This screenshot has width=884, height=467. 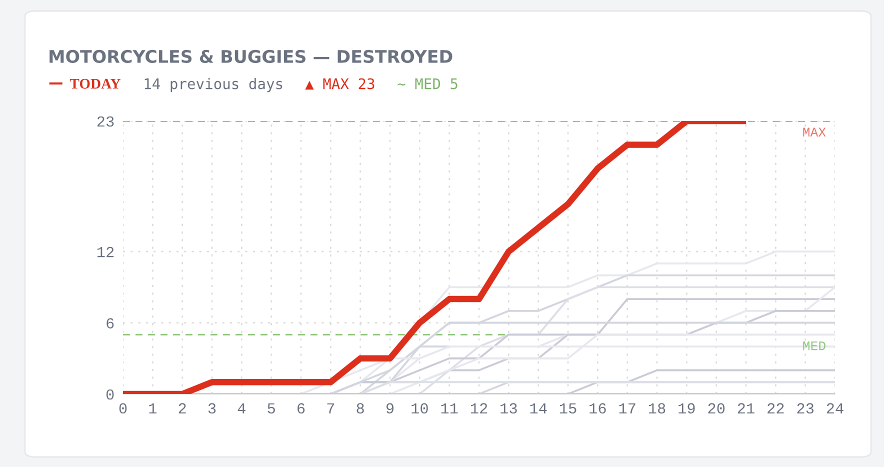 What do you see at coordinates (805, 408) in the screenshot?
I see `x-tick-label: 23` at bounding box center [805, 408].